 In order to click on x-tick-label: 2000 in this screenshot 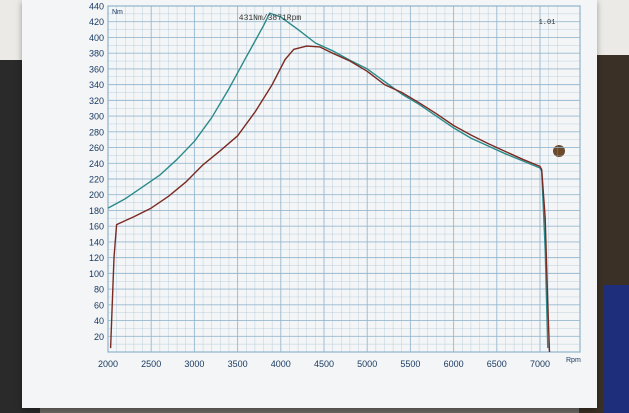, I will do `click(108, 364)`.